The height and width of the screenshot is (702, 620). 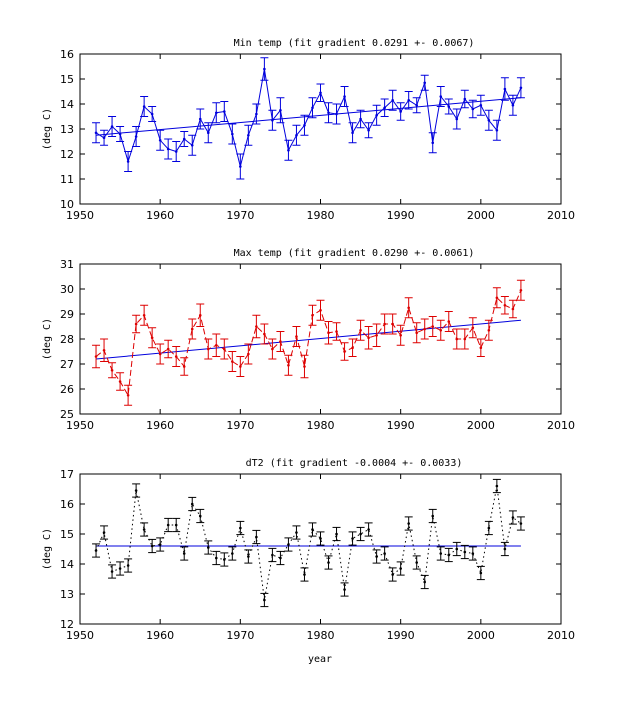 What do you see at coordinates (67, 104) in the screenshot?
I see `min-temp-ytick-label: 14` at bounding box center [67, 104].